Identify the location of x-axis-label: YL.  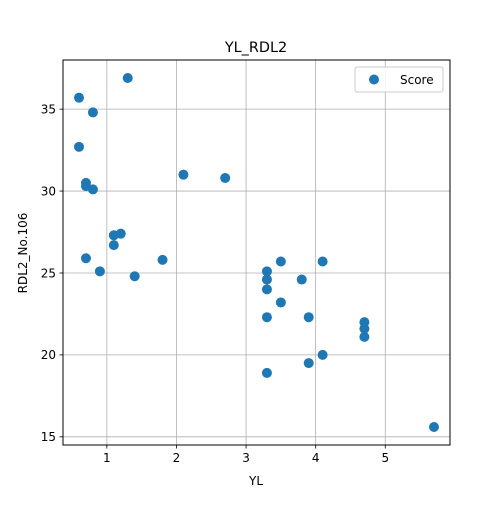
(255, 481).